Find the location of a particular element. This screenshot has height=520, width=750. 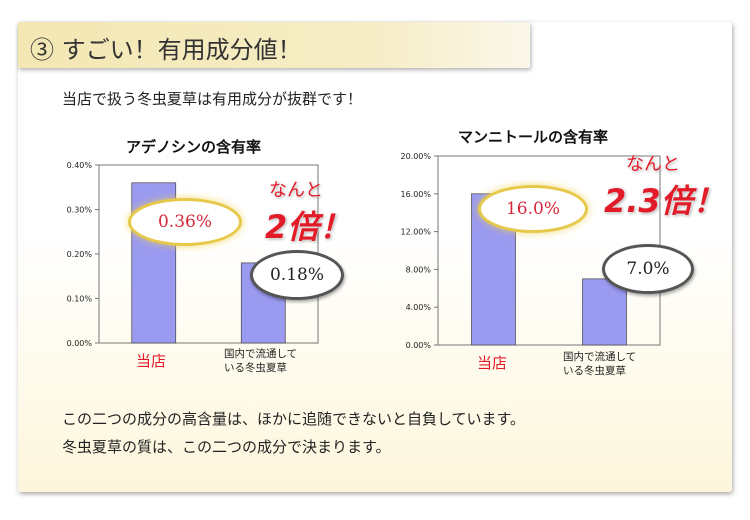

chart1-value-label-0: 0.36% is located at coordinates (185, 222).